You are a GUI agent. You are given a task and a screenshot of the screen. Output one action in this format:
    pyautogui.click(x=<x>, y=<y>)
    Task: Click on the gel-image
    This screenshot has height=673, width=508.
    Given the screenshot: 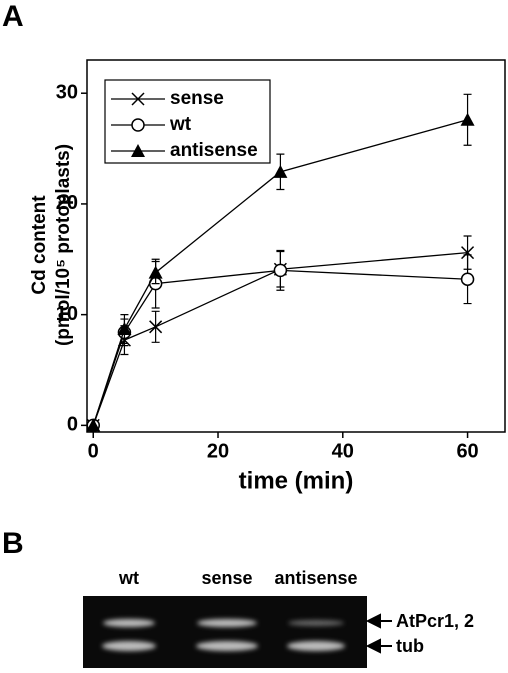 What is the action you would take?
    pyautogui.click(x=225, y=632)
    